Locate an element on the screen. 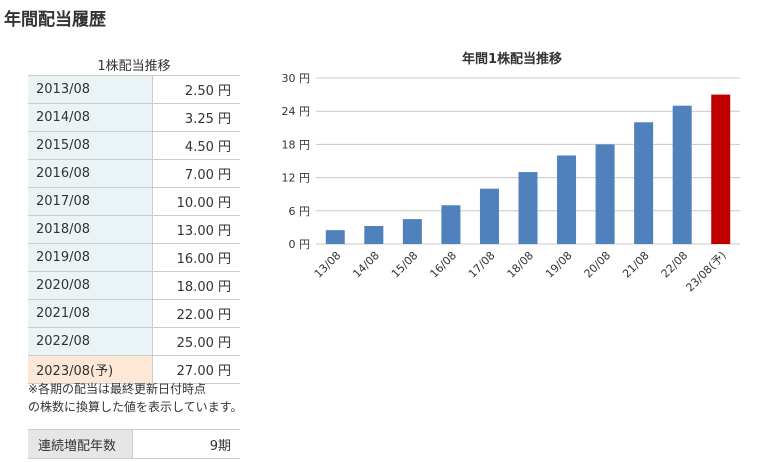  period-cell: 2014/08 is located at coordinates (90, 117).